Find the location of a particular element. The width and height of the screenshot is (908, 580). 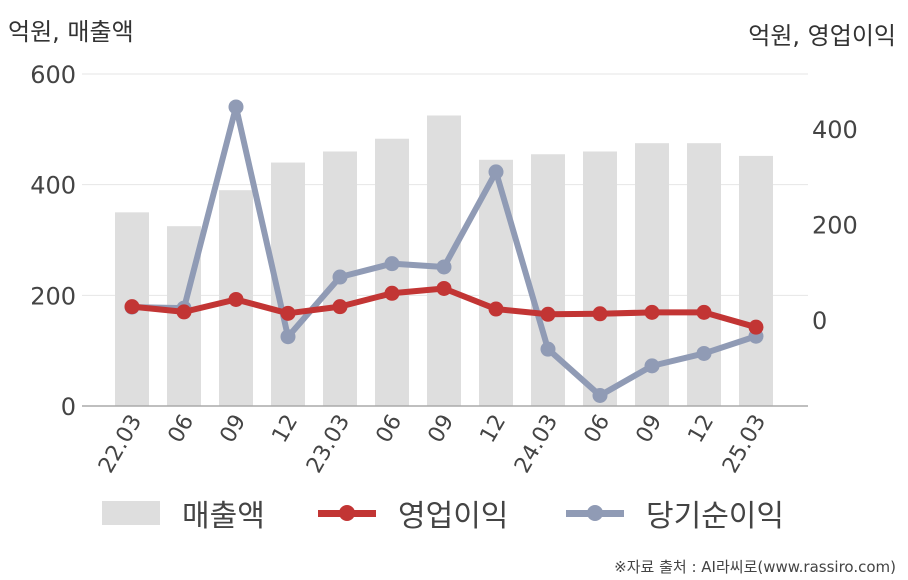

x-tick-label: 23.03 is located at coordinates (328, 444).